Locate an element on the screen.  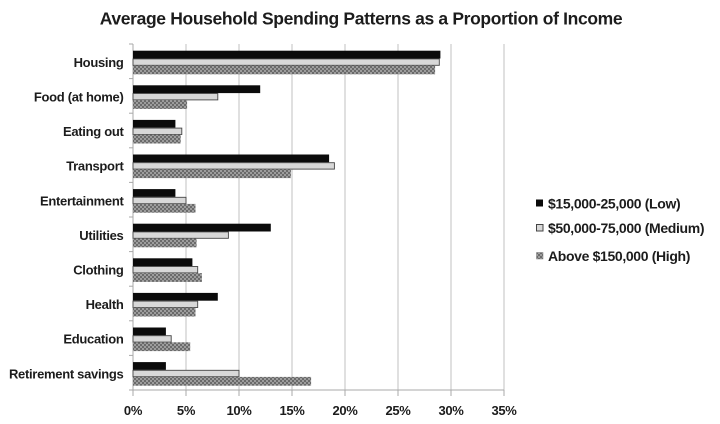
svg-text: $50,000-75,000 (Medium) is located at coordinates (626, 228).